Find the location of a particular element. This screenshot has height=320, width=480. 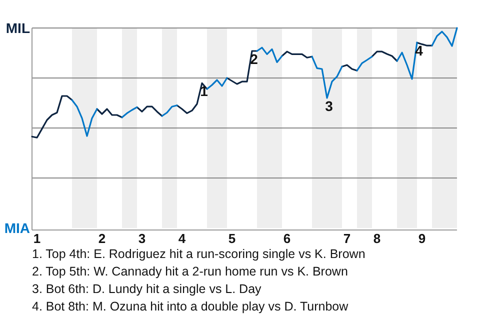

text: MIL is located at coordinates (18, 28).